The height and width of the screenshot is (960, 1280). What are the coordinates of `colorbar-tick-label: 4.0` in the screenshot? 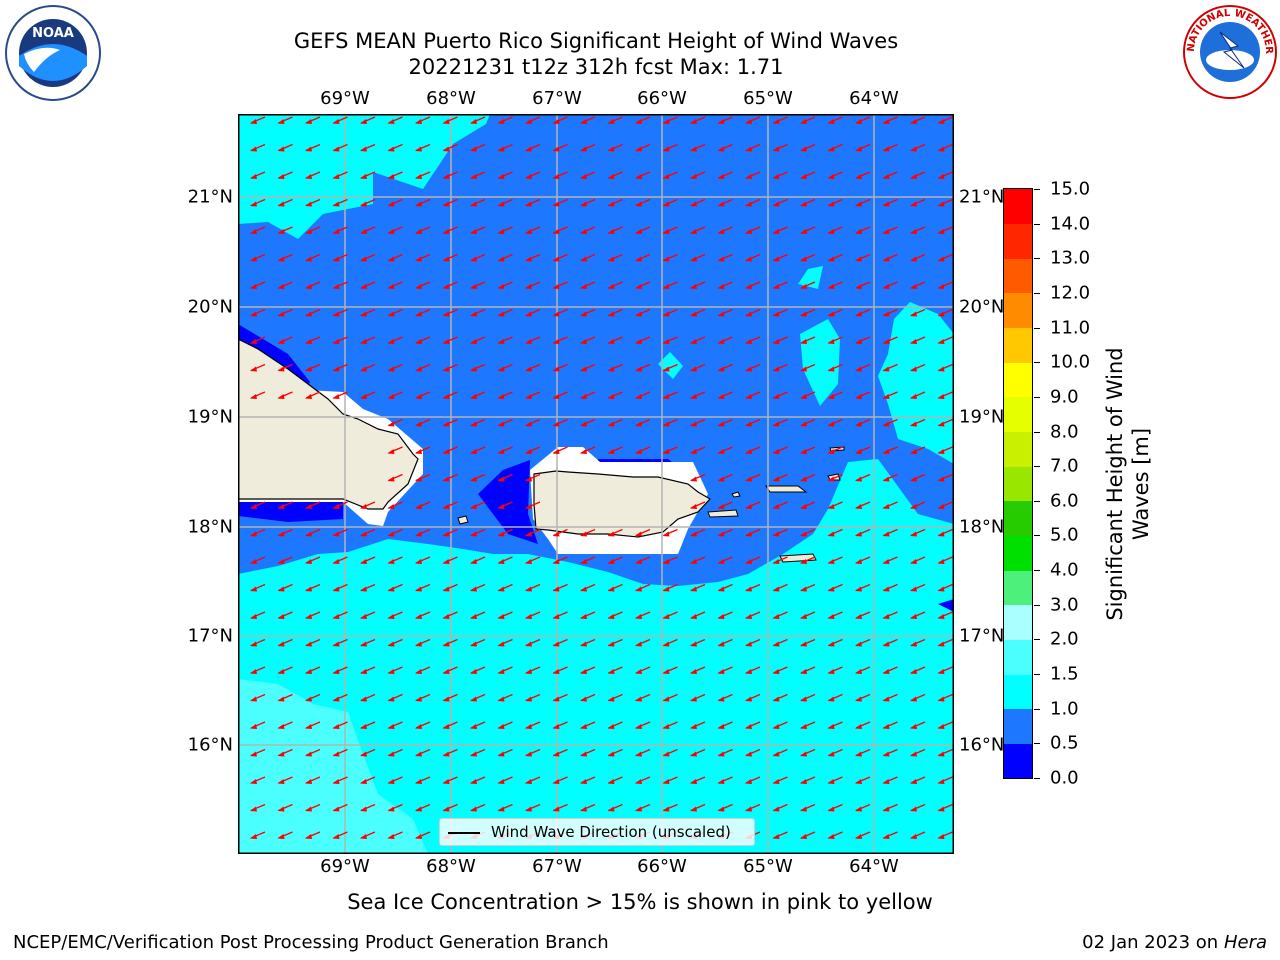 It's located at (1064, 570).